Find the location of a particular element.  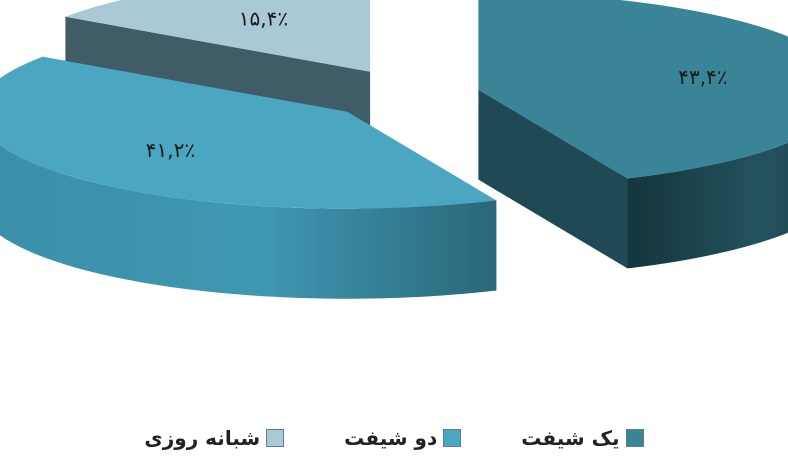

slice-day-night-top is located at coordinates (218, 36).